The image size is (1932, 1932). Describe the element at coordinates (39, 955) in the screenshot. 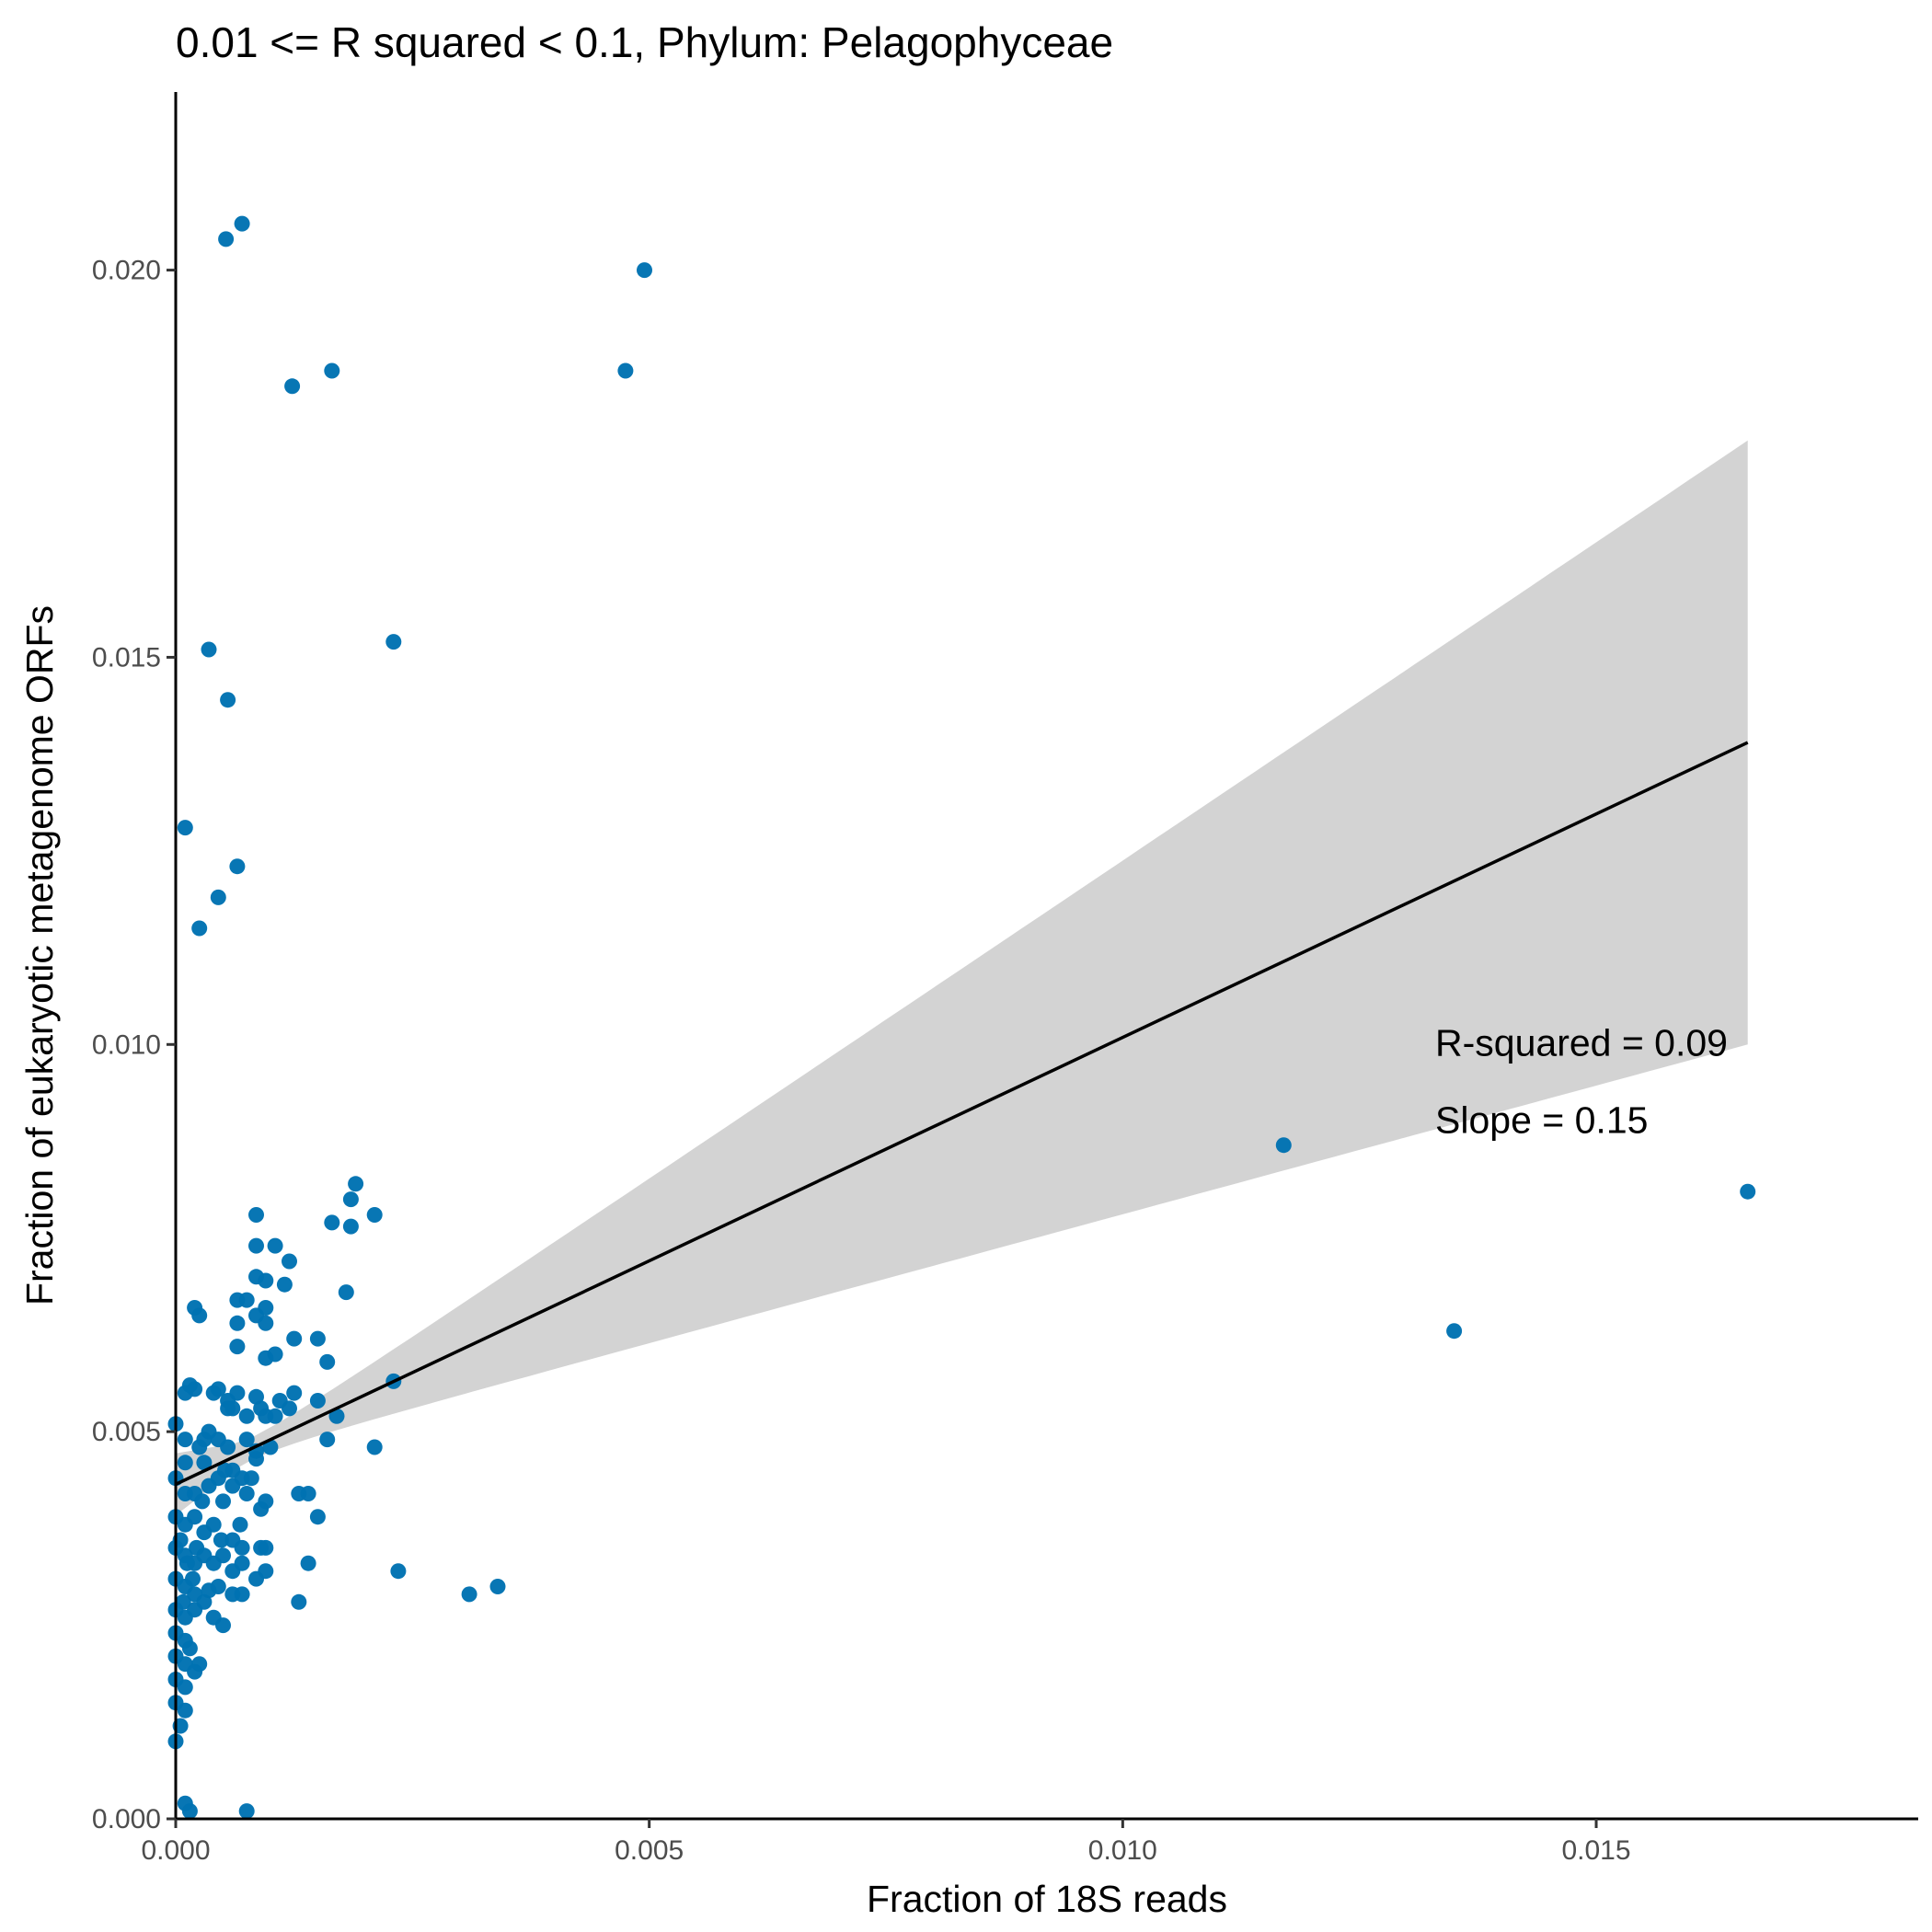

I see `y-axis-title: Fraction of eukaryotic metagenome ORFs` at that location.